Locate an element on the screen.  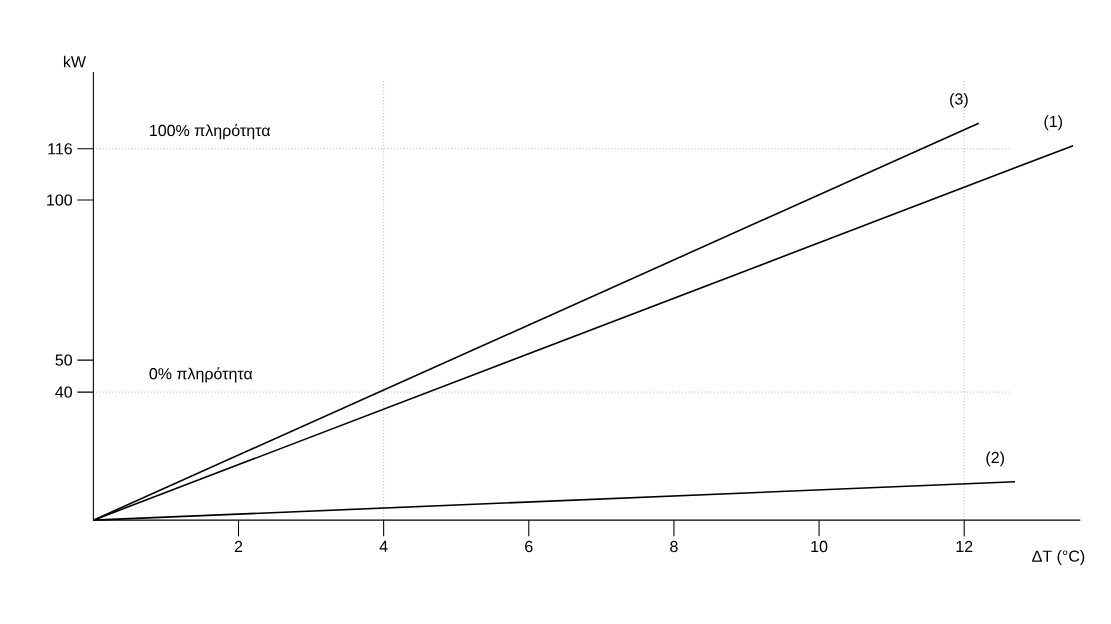
ref-line-label: 100% πληρότητα is located at coordinates (210, 131).